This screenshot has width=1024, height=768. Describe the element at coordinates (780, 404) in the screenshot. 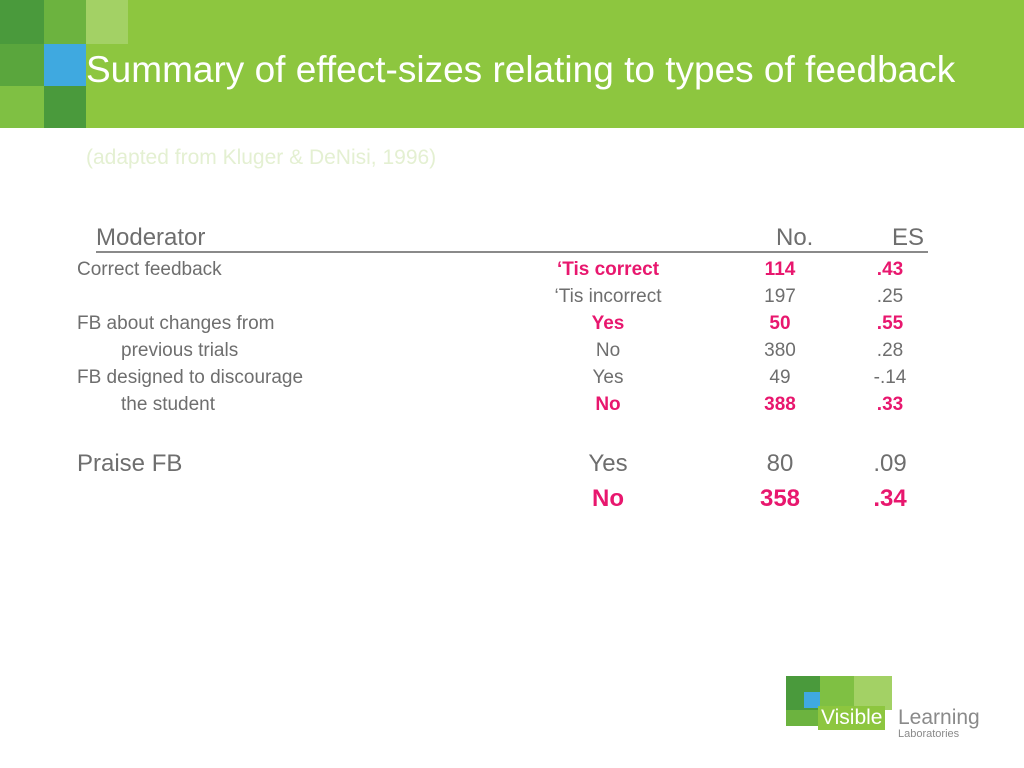

I see `count-cell: 388` at that location.